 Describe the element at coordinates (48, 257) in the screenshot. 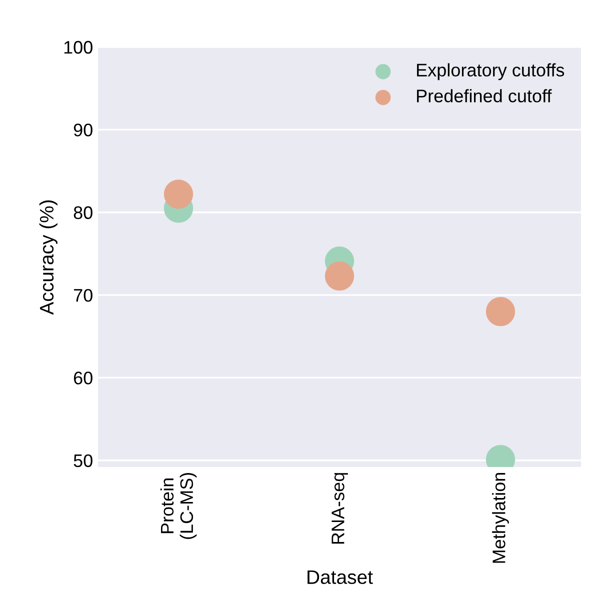

I see `y-axis-title: Accuracy (%)` at that location.